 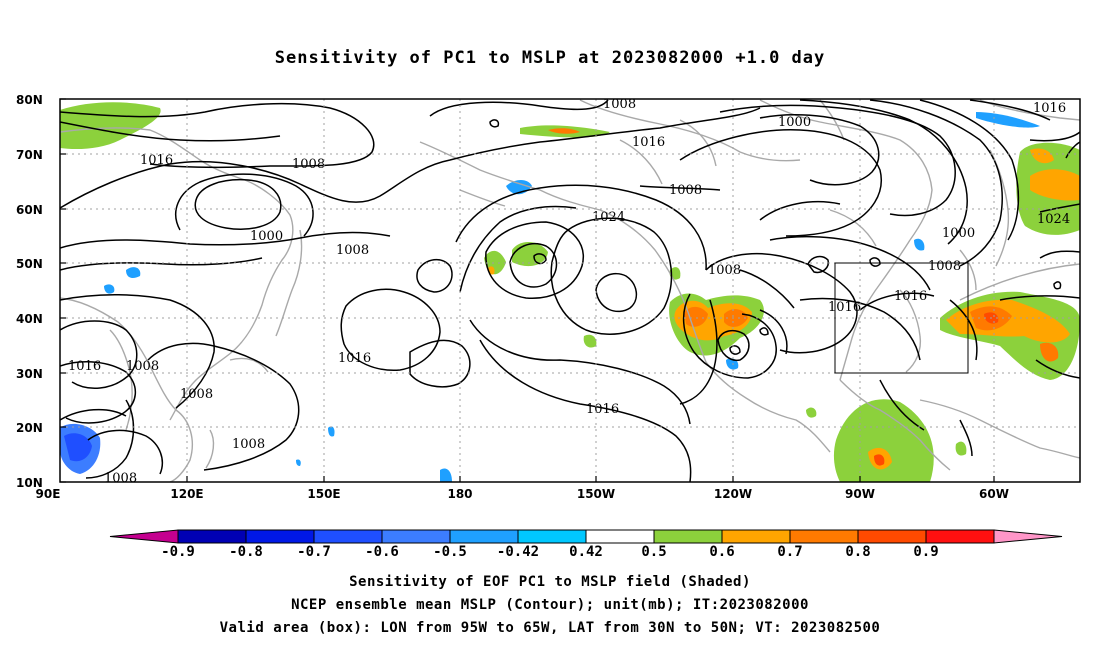 I want to click on colorbar-label: -0.42, so click(x=518, y=552).